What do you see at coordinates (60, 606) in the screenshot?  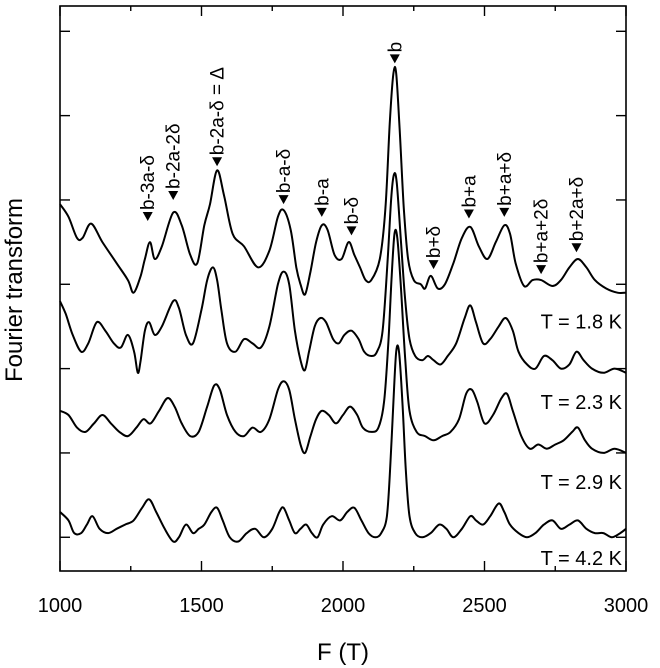 I see `x-tick-label: 1000` at bounding box center [60, 606].